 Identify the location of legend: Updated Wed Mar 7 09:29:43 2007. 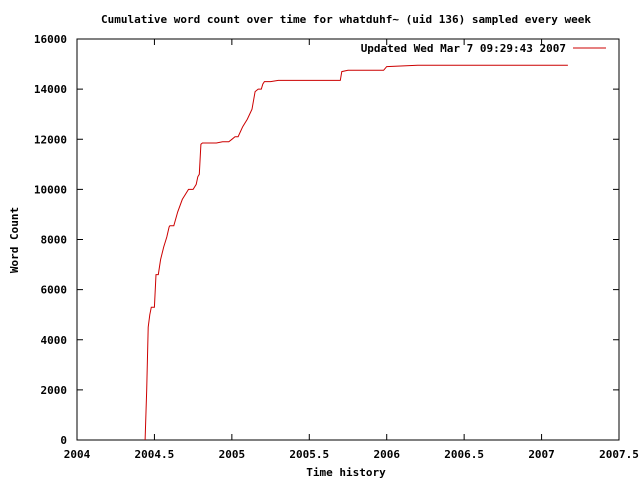
(483, 48).